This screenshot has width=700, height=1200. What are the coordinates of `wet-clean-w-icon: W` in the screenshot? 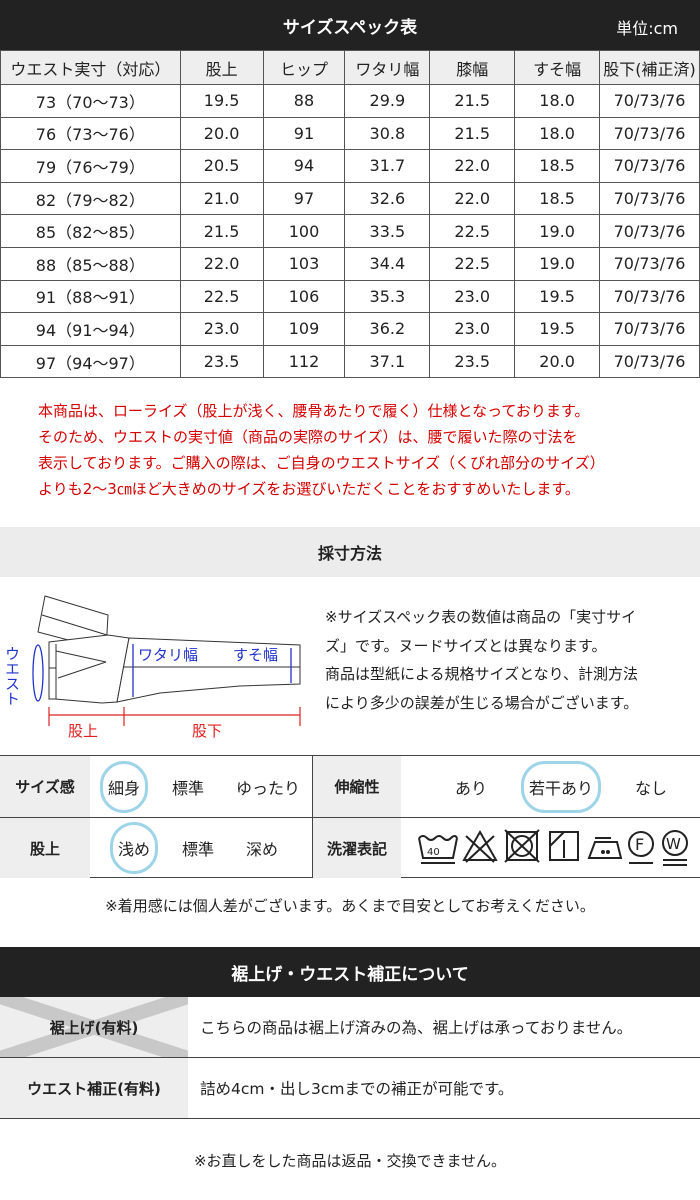 It's located at (675, 848).